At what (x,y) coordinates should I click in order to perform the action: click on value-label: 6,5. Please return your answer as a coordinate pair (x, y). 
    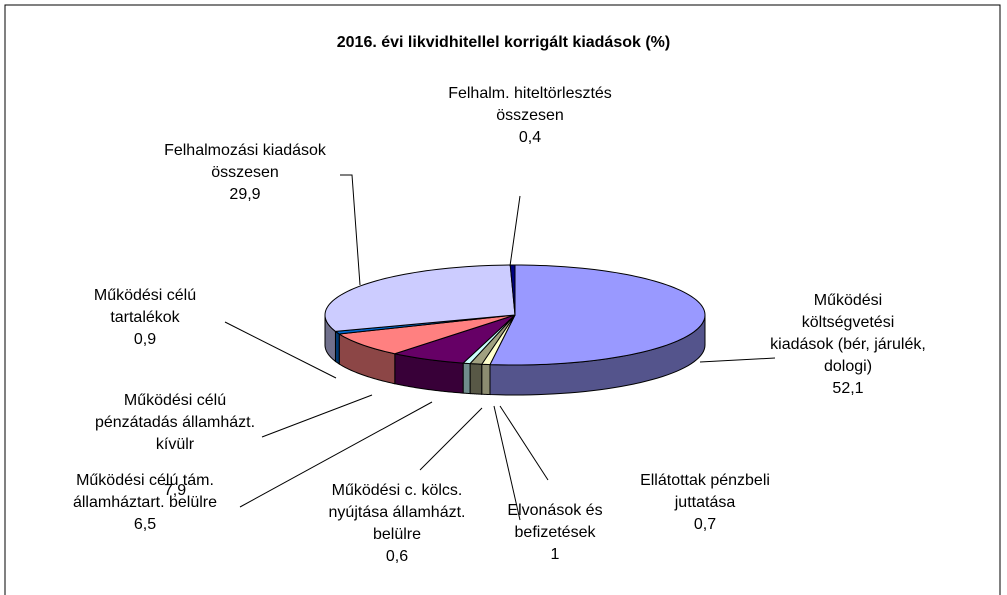
    Looking at the image, I should click on (145, 524).